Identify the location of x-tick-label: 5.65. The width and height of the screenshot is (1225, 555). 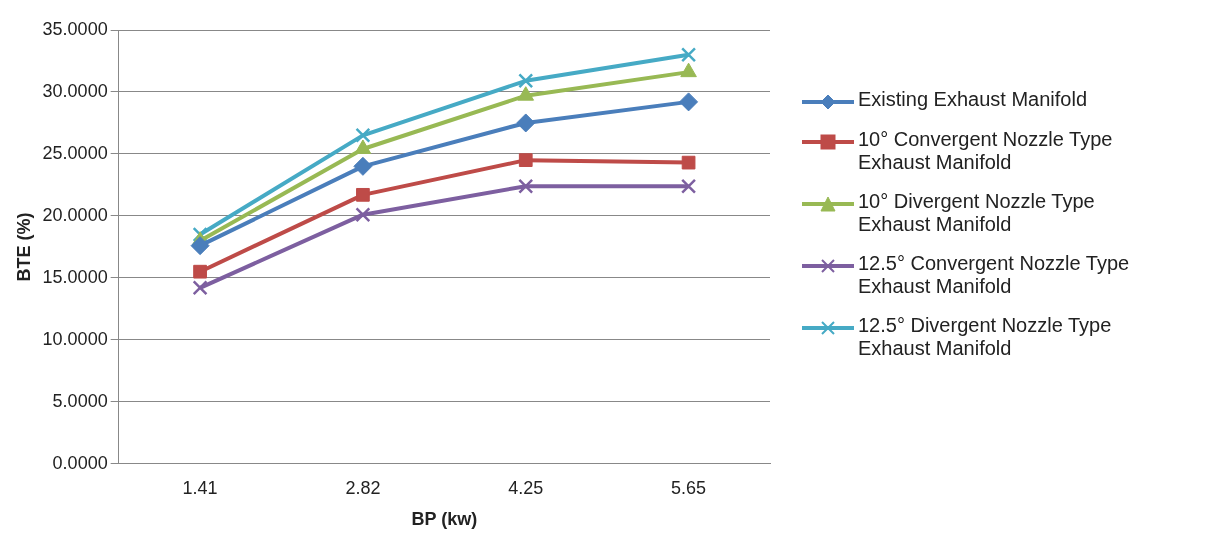
(689, 487).